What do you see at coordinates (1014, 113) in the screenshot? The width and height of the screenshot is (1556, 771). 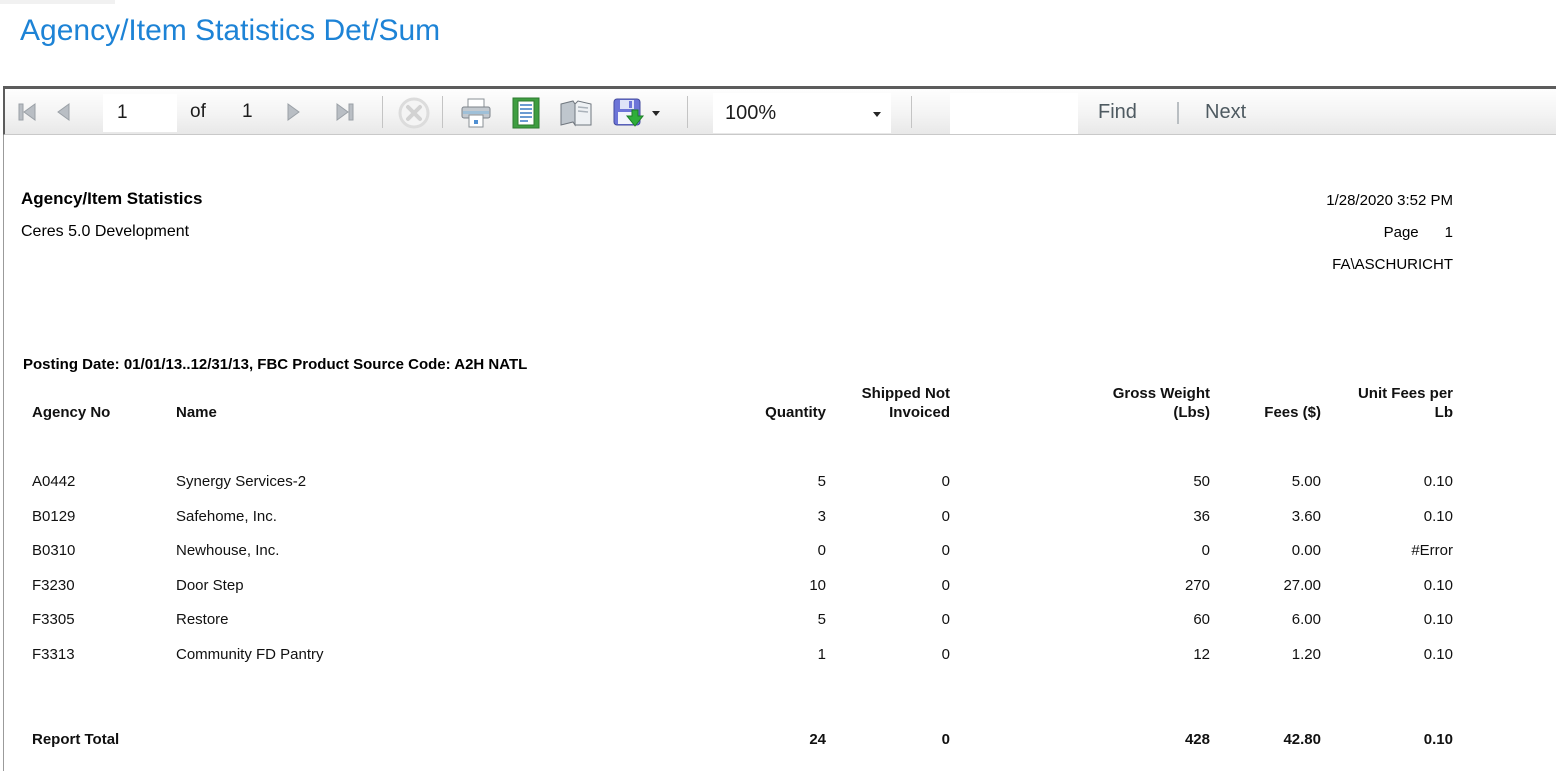 I see `search-input` at bounding box center [1014, 113].